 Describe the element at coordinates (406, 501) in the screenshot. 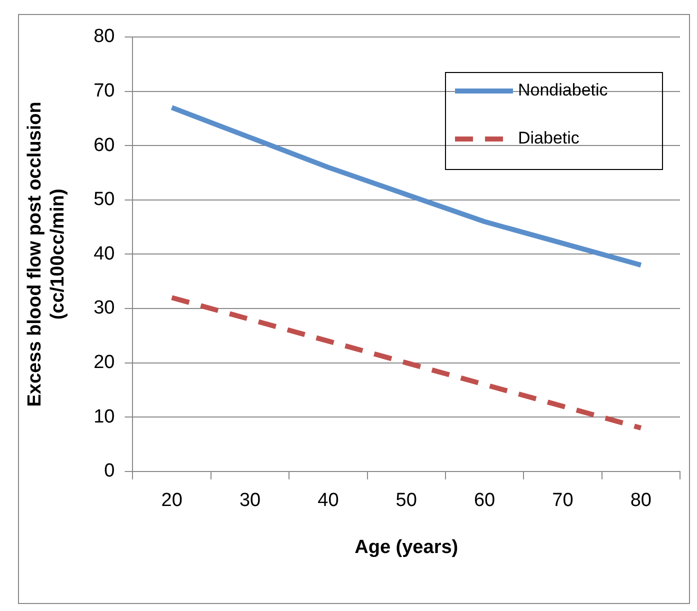

I see `x-tick-label: 50` at that location.